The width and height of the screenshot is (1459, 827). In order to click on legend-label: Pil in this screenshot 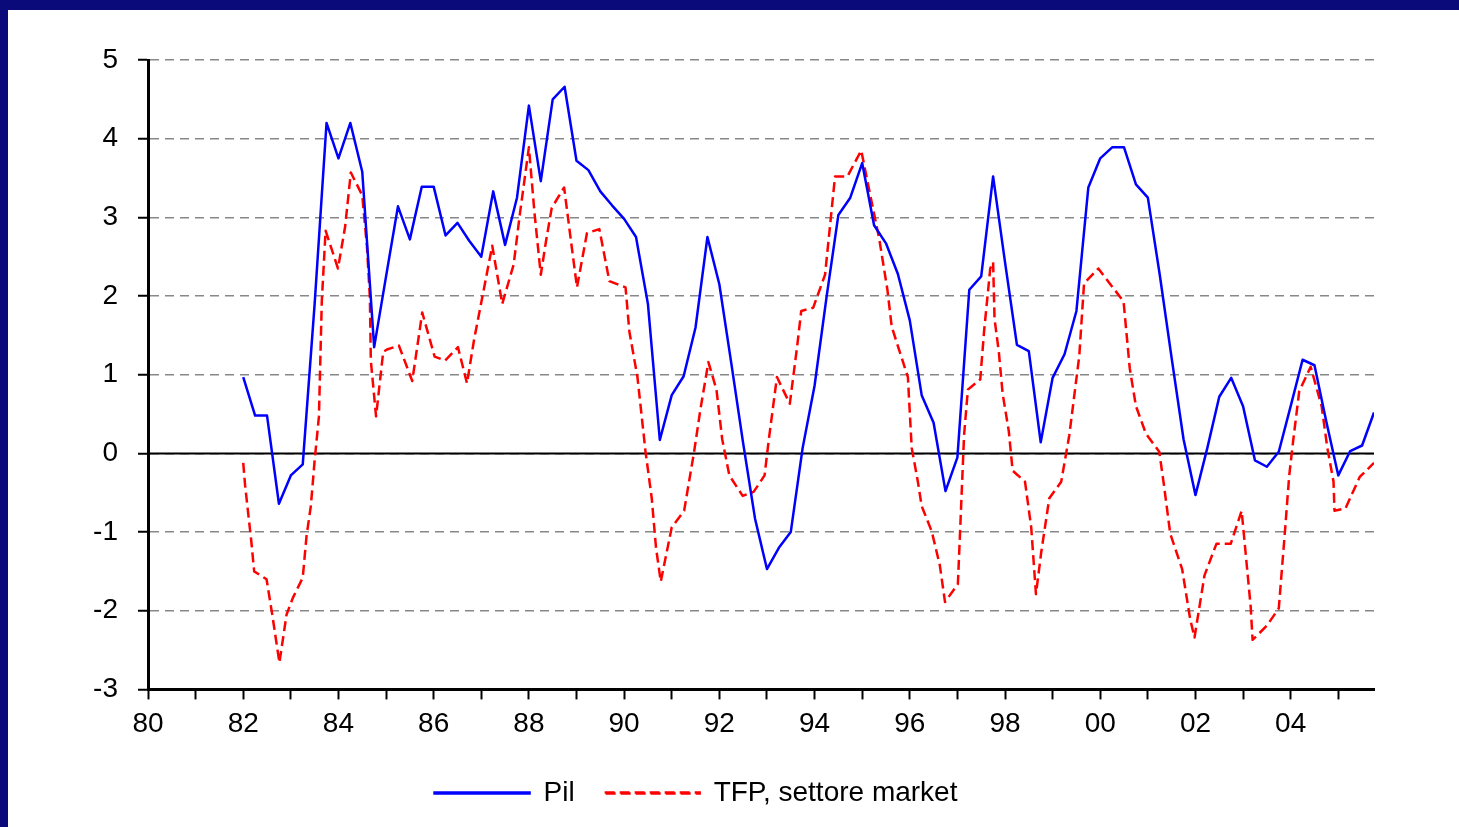, I will do `click(559, 791)`.